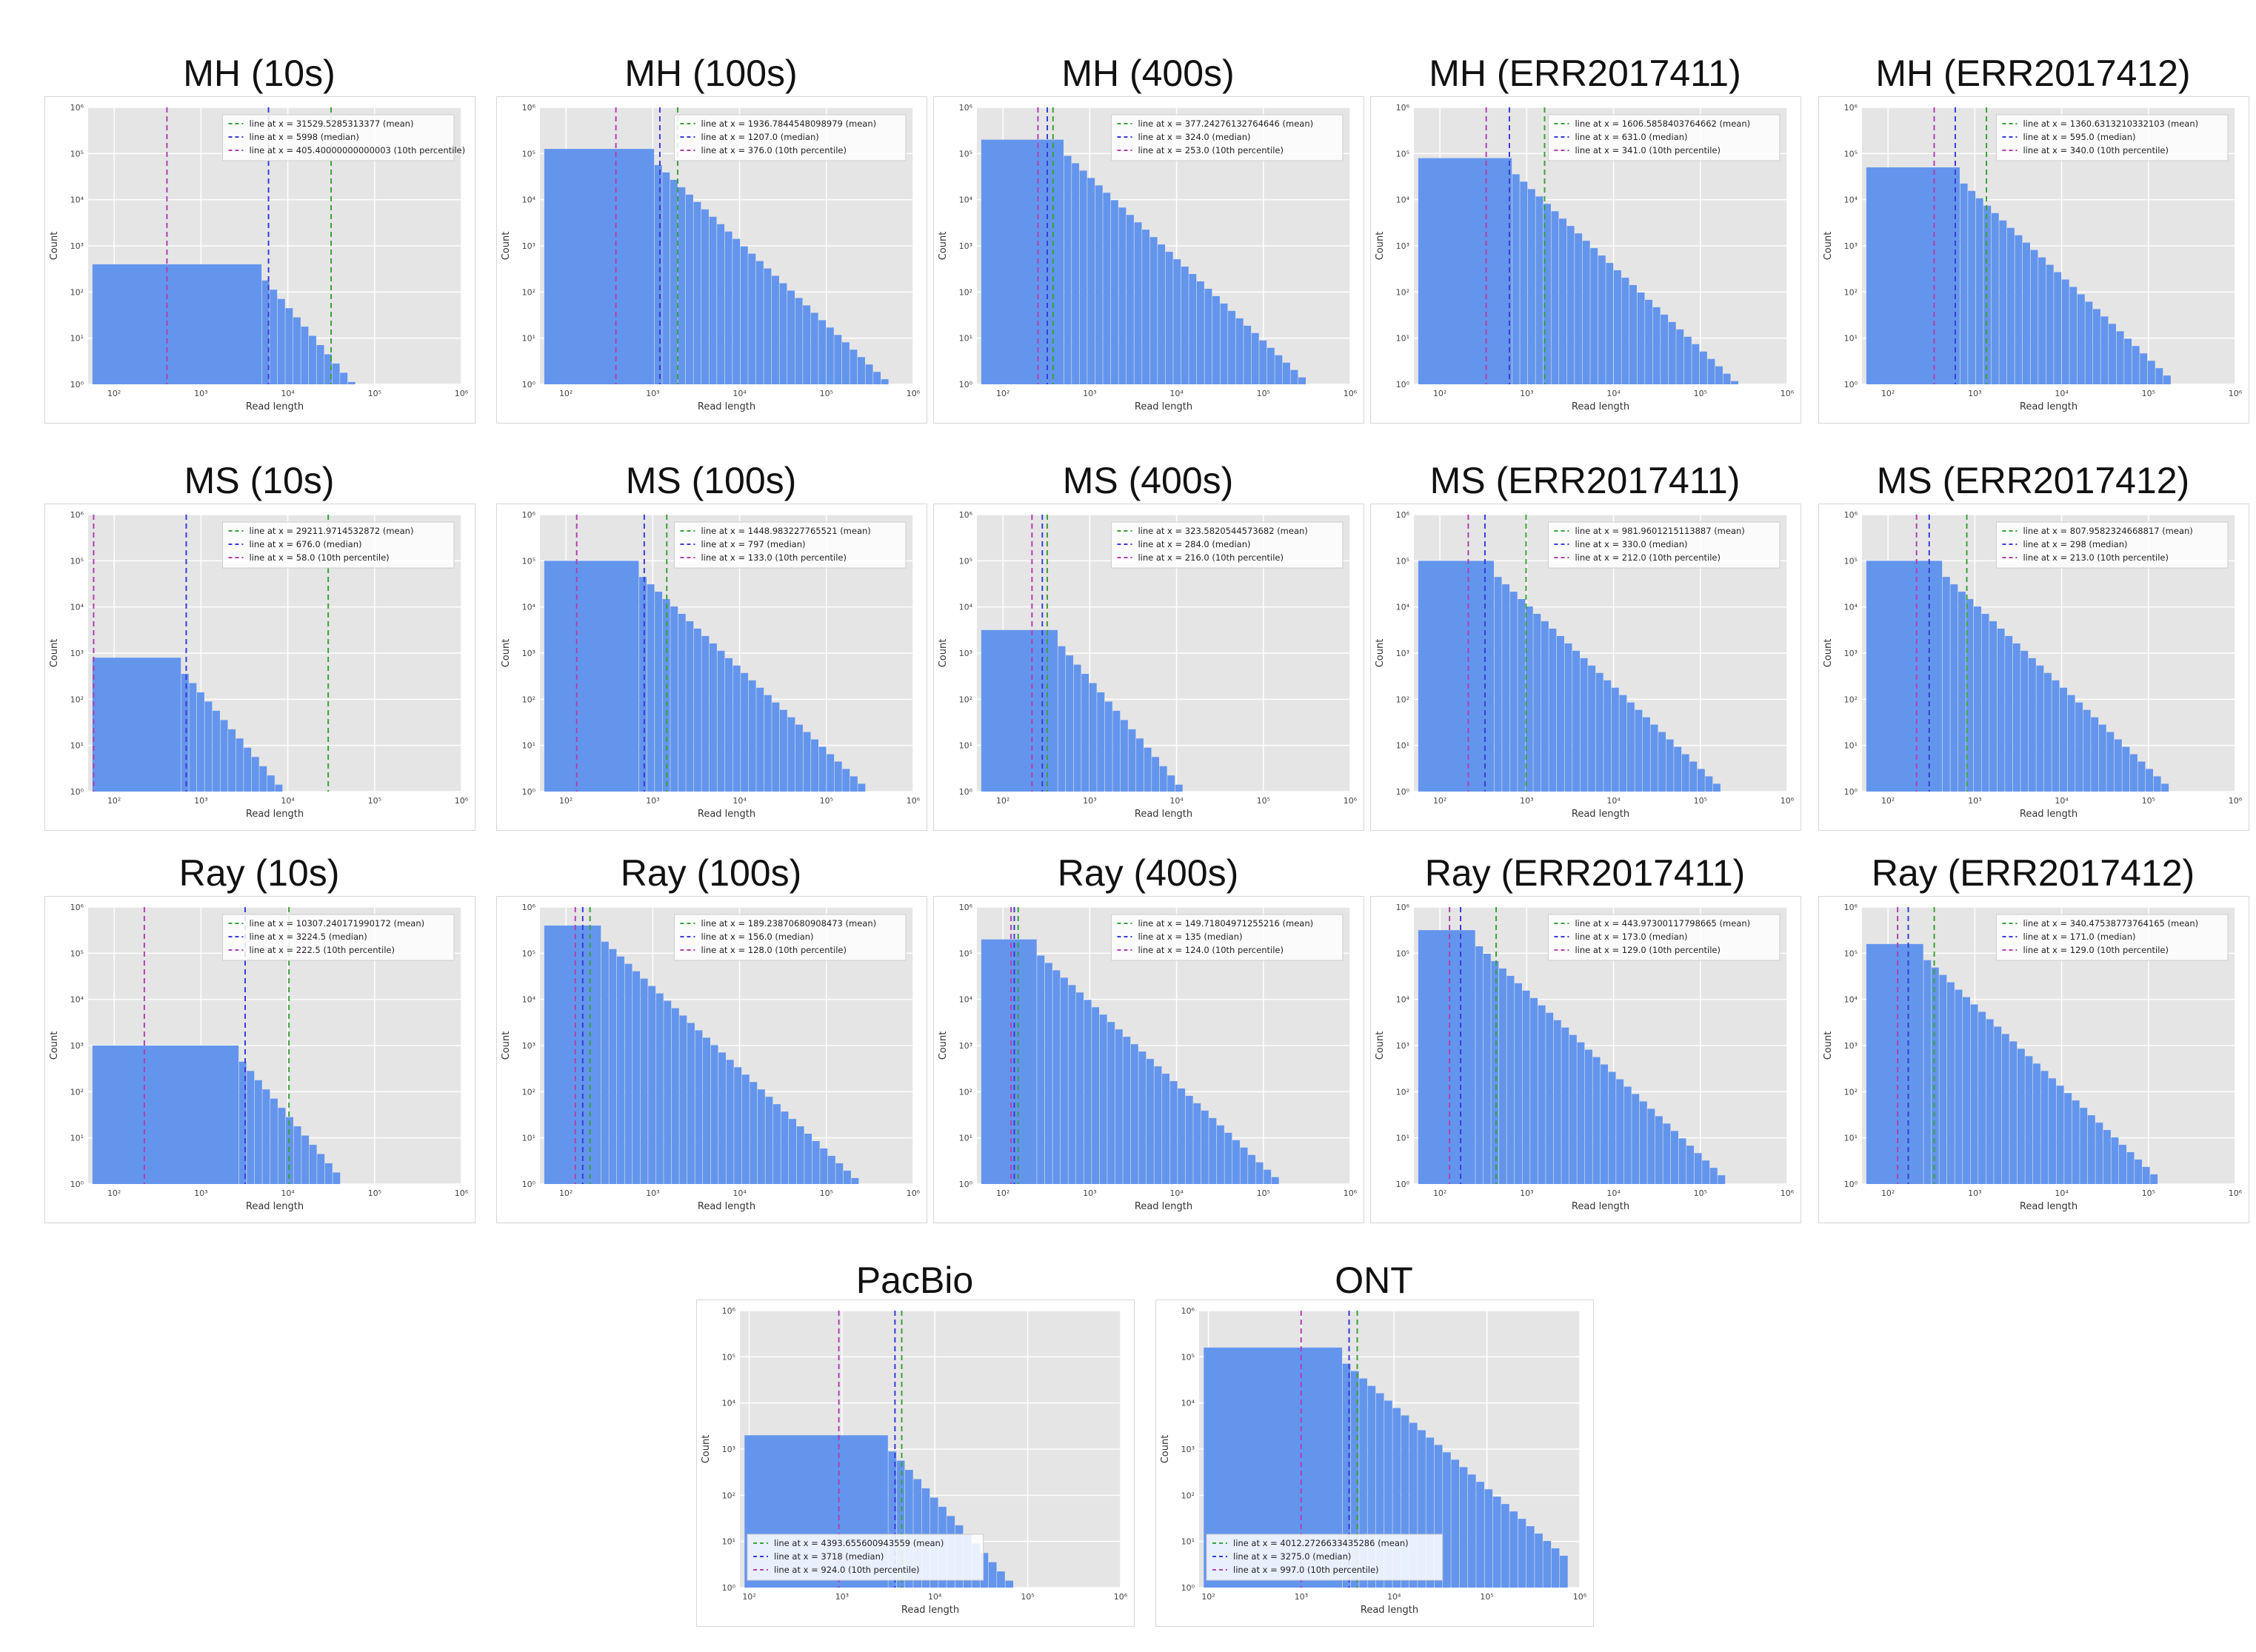 The height and width of the screenshot is (1652, 2256). I want to click on y-axis-label: Count, so click(1380, 246).